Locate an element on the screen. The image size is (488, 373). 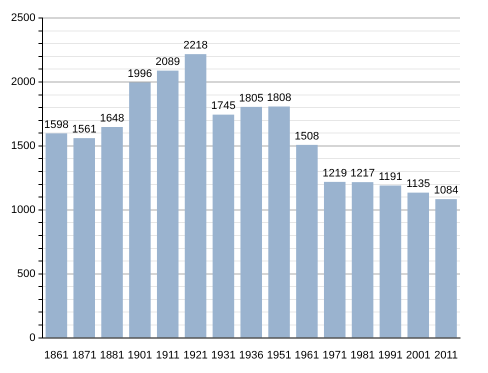
y-tick-label: 500 is located at coordinates (26, 274).